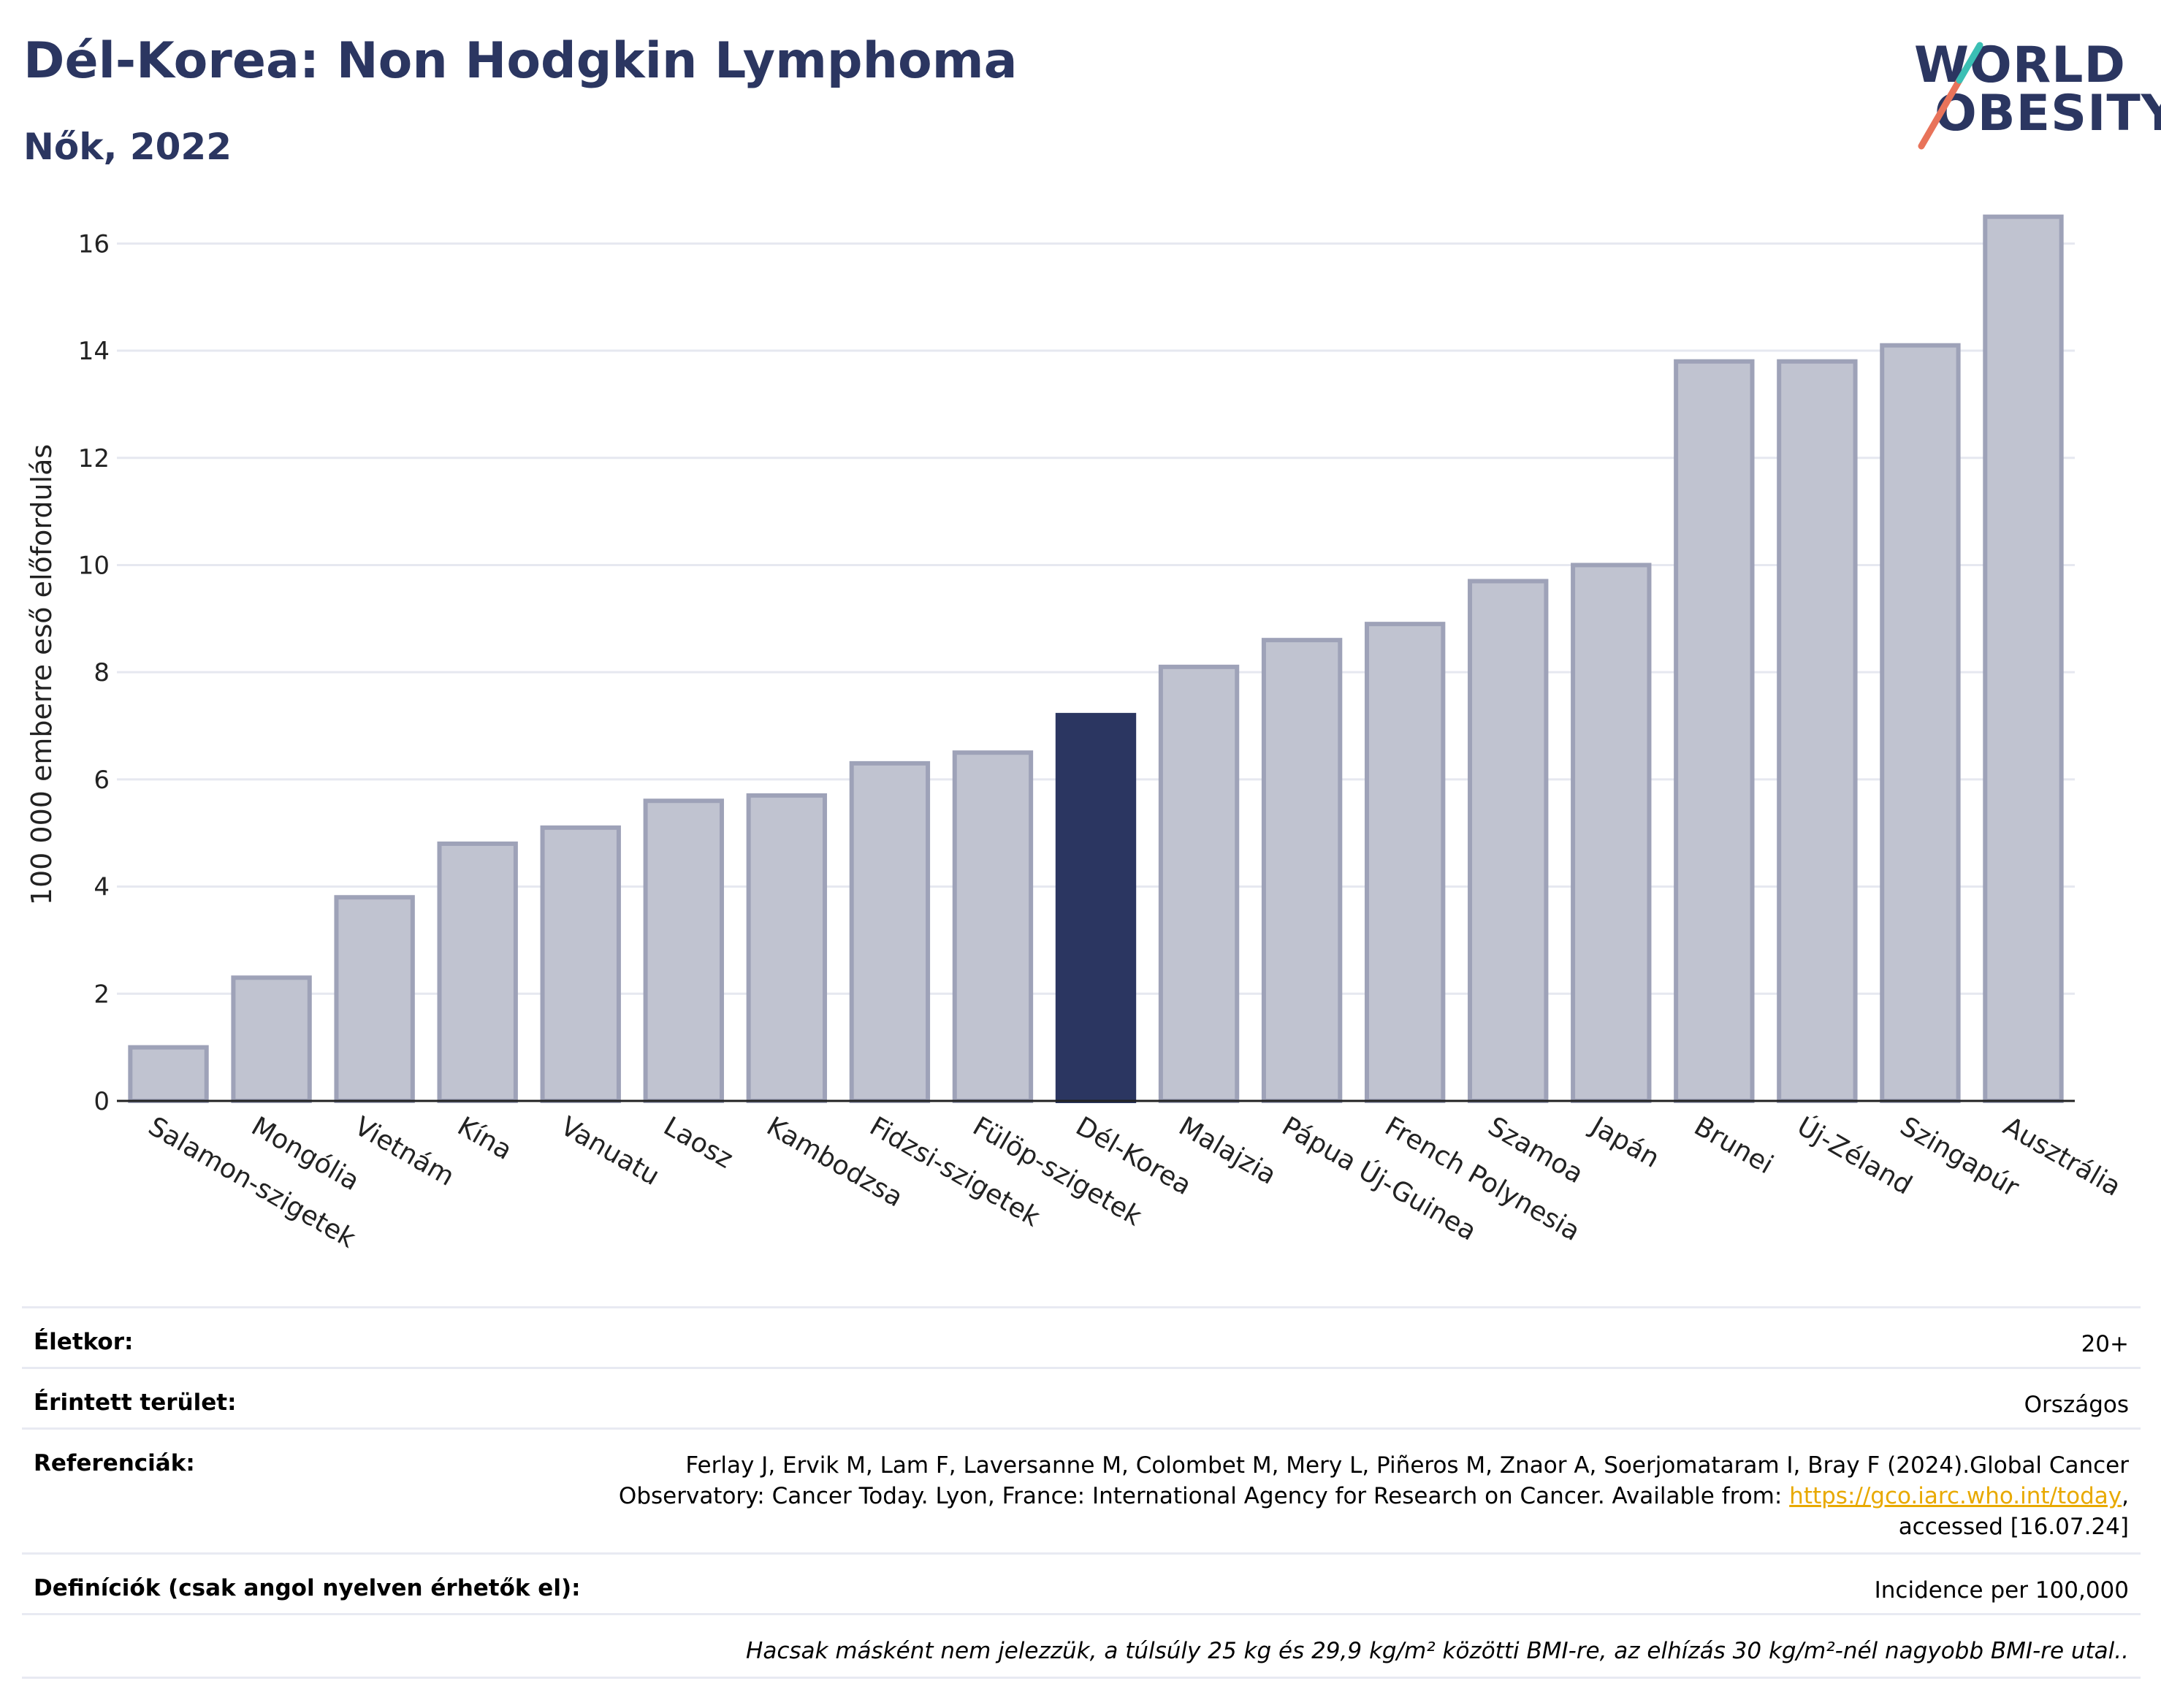  I want to click on x-tick-label: Vanuatu, so click(610, 1152).